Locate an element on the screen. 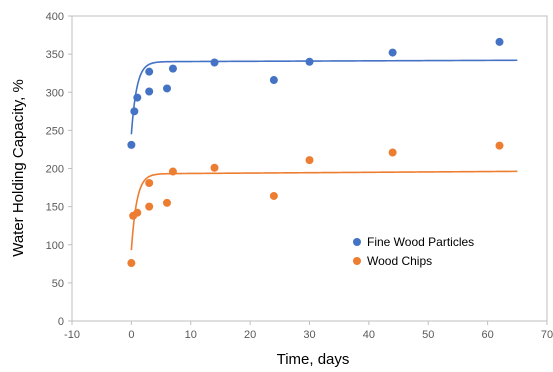  fit-curve-fine-wood-particles is located at coordinates (324, 97).